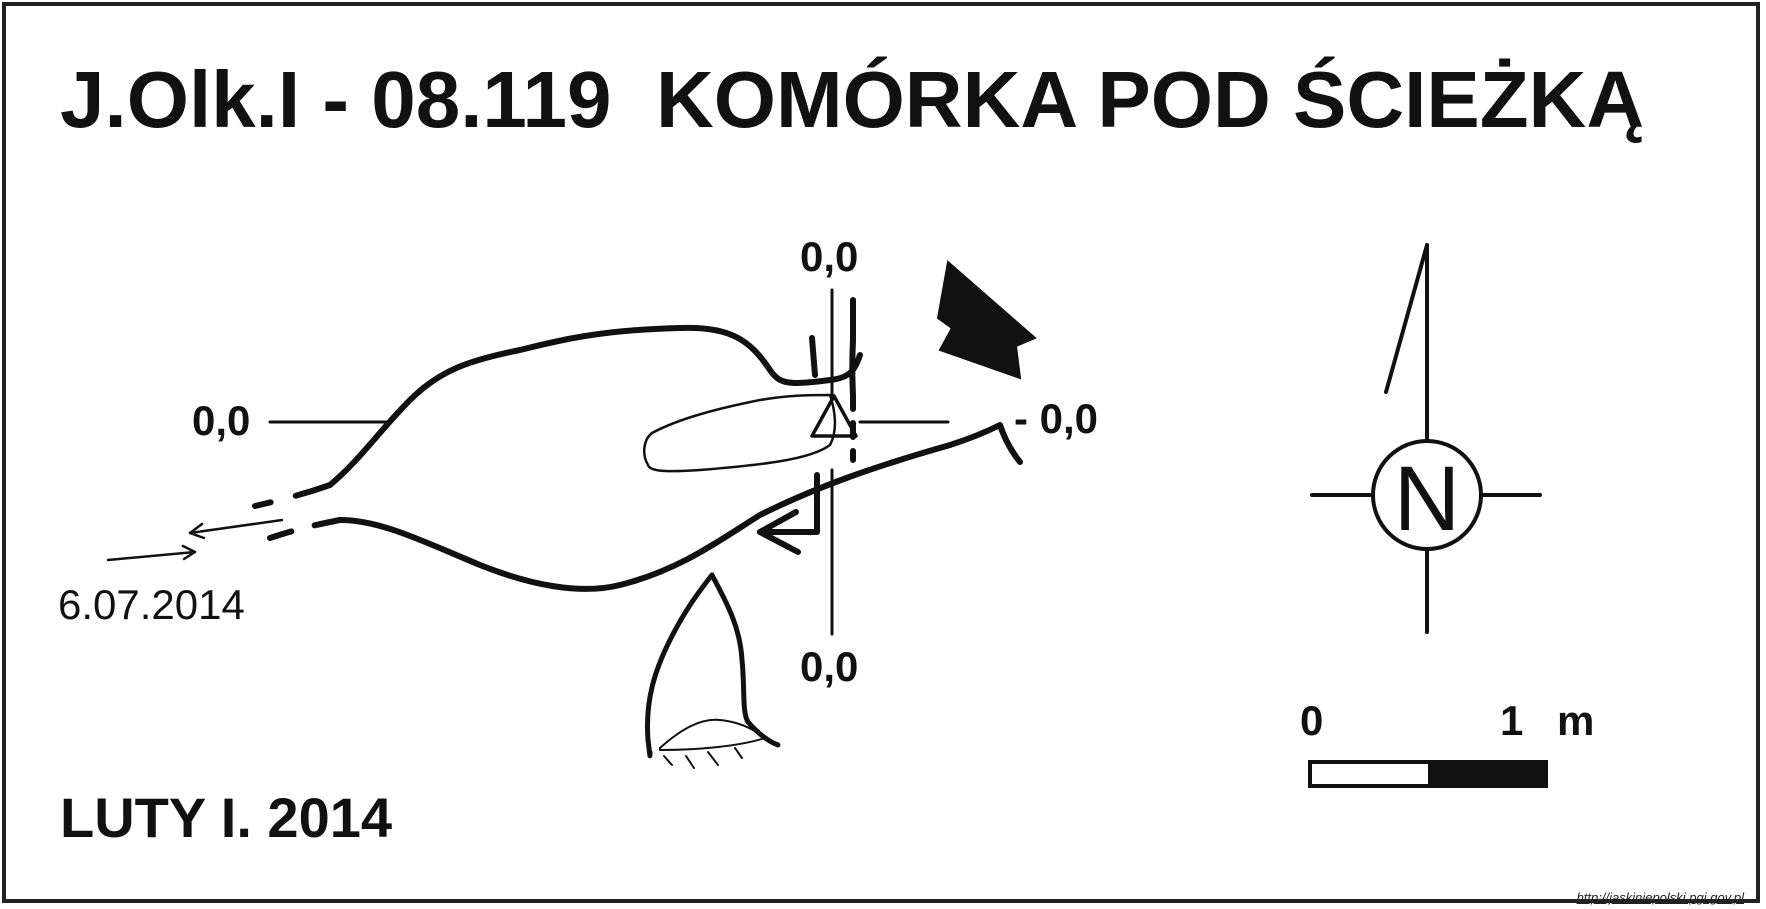  Describe the element at coordinates (236, 526) in the screenshot. I see `date-arrow-upper` at that location.